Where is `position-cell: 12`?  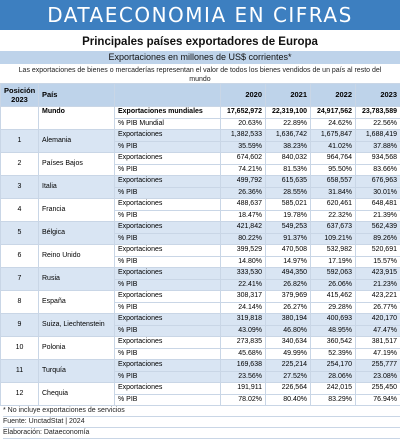
position-cell: 12 is located at coordinates (20, 394).